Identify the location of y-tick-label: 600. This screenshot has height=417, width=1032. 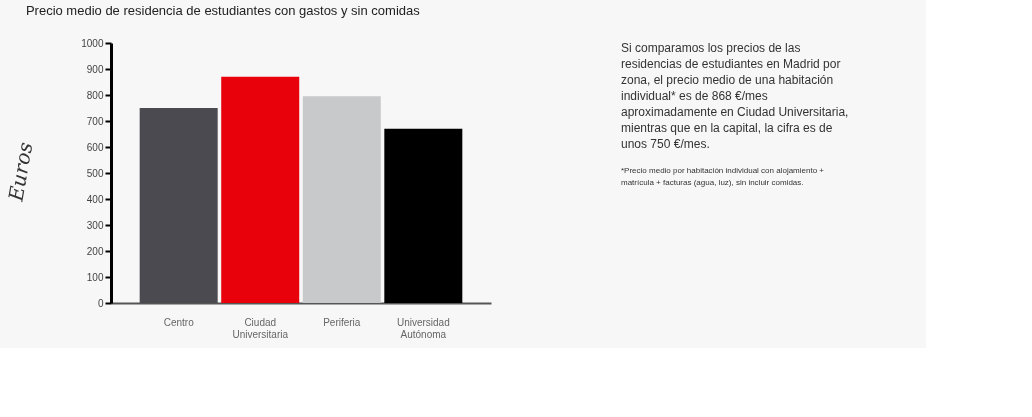
(95, 147).